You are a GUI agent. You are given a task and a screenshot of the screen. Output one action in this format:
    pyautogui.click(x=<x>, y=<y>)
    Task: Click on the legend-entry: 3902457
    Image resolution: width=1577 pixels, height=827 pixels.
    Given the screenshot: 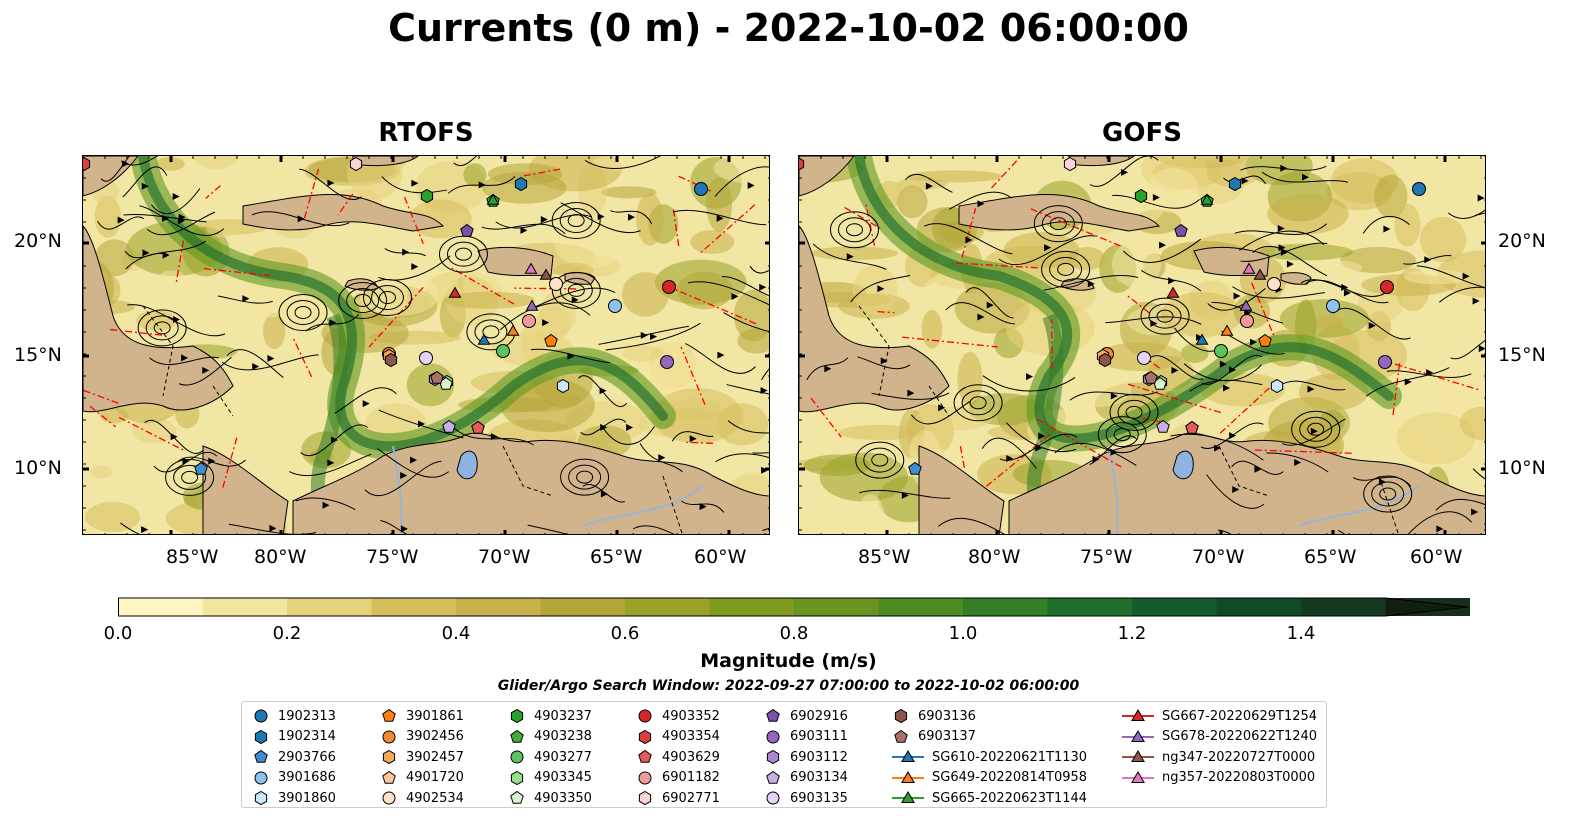 What is the action you would take?
    pyautogui.click(x=422, y=757)
    